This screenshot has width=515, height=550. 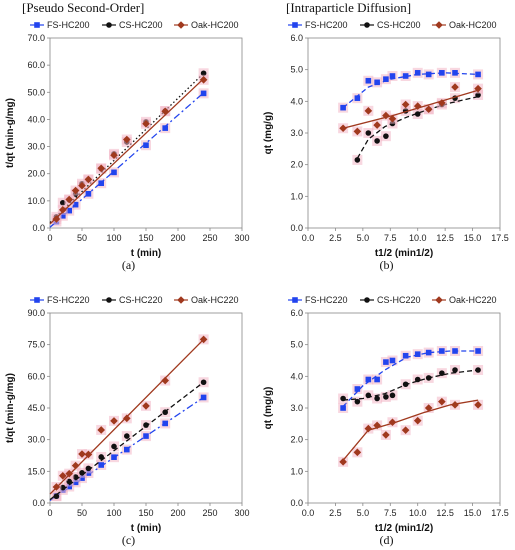 I want to click on legend-marker-CS-HC200, so click(x=109, y=25).